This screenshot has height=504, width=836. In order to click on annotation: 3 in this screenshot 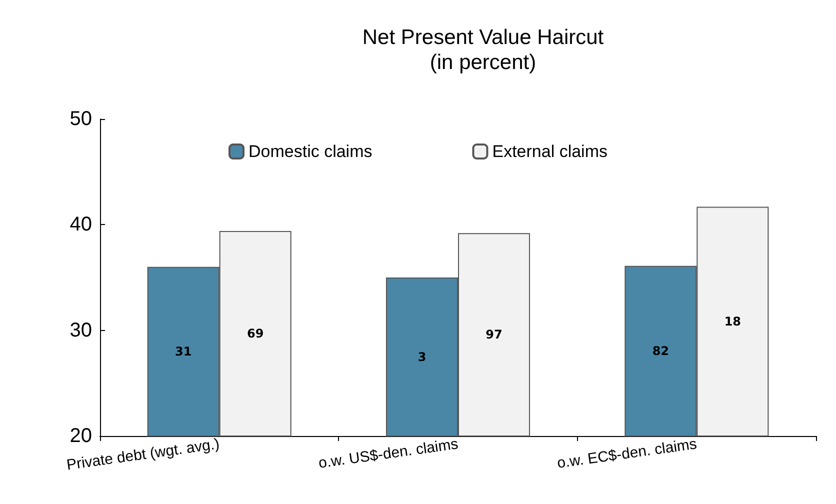, I will do `click(422, 357)`.